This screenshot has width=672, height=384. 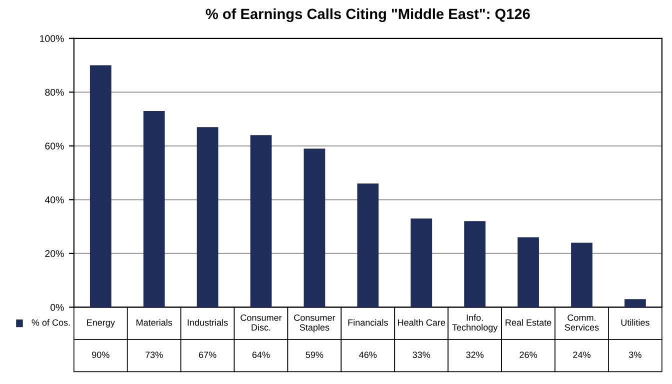 I want to click on bar, so click(x=635, y=303).